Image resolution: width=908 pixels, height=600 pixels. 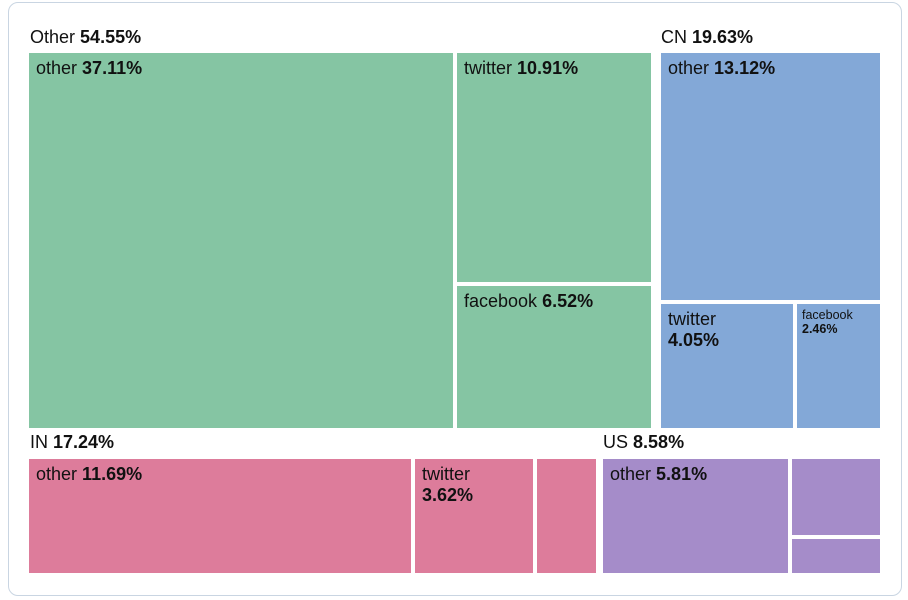 I want to click on group-label-cn: CN 19.63%, so click(x=707, y=37).